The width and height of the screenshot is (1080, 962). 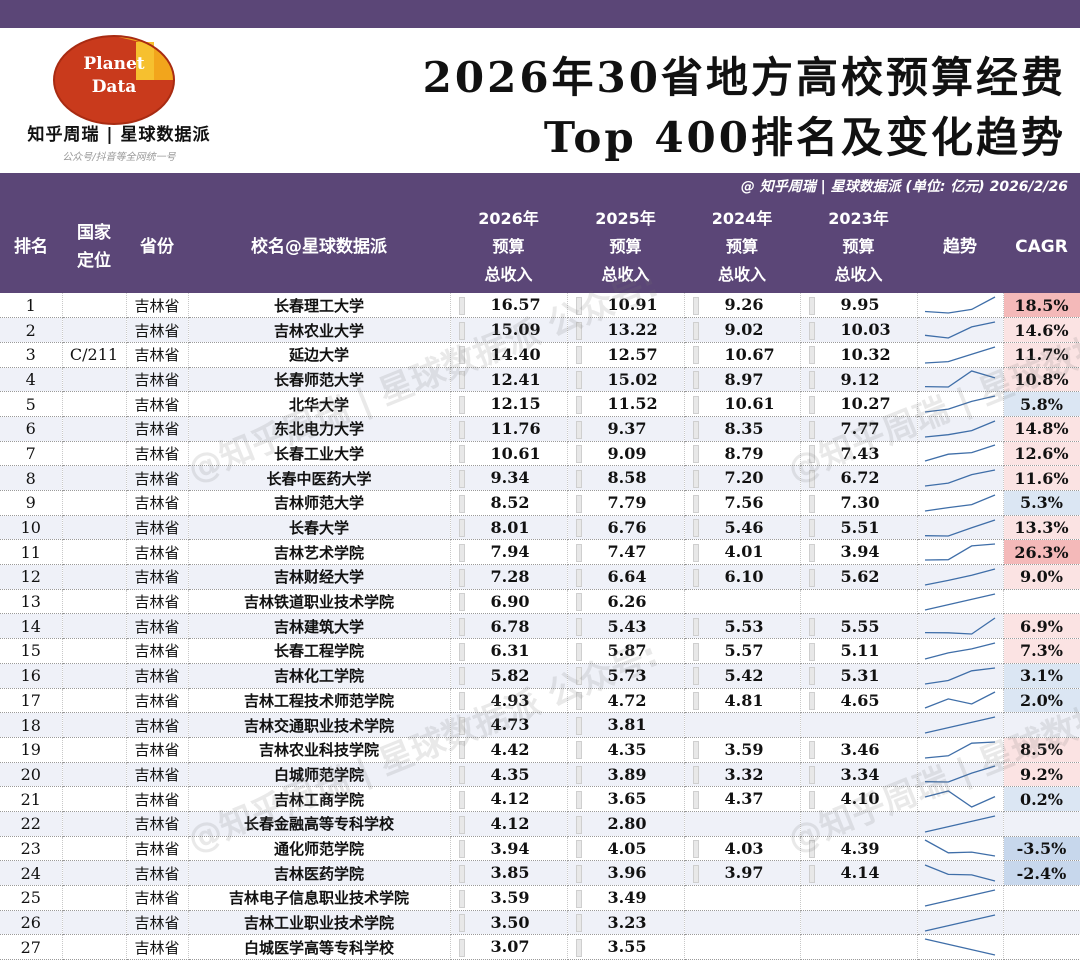 What do you see at coordinates (860, 429) in the screenshot?
I see `value-text: 7.77` at bounding box center [860, 429].